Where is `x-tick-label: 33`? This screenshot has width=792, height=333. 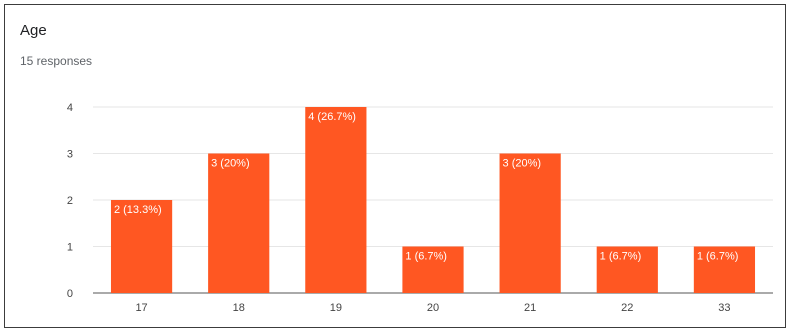 x-tick-label: 33 is located at coordinates (724, 308).